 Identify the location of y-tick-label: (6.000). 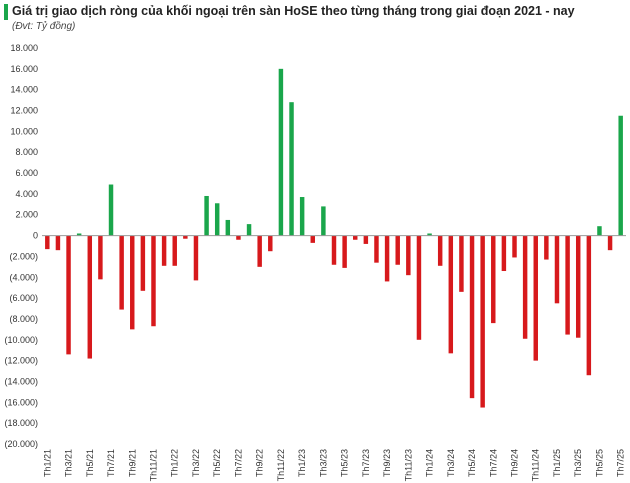
(23, 298).